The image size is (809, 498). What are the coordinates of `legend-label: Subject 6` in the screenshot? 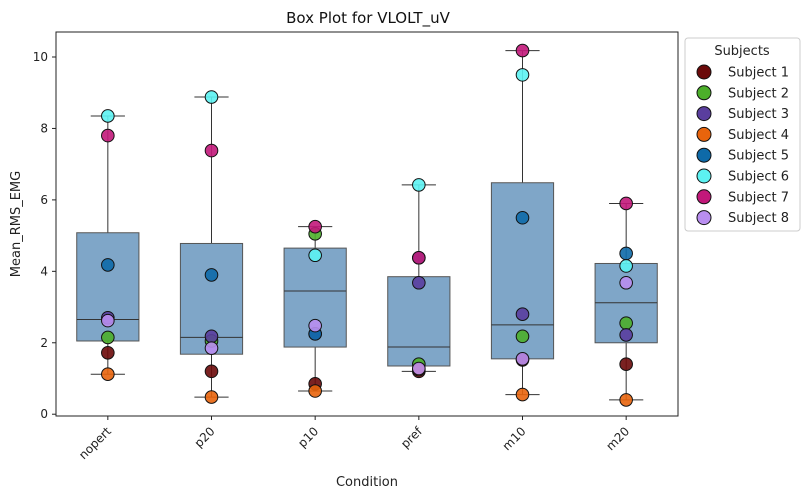 It's located at (758, 177).